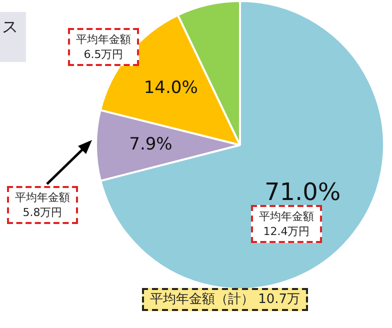 The height and width of the screenshot is (328, 392). Describe the element at coordinates (286, 224) in the screenshot. I see `text: 平均年金額 12.4万円` at that location.